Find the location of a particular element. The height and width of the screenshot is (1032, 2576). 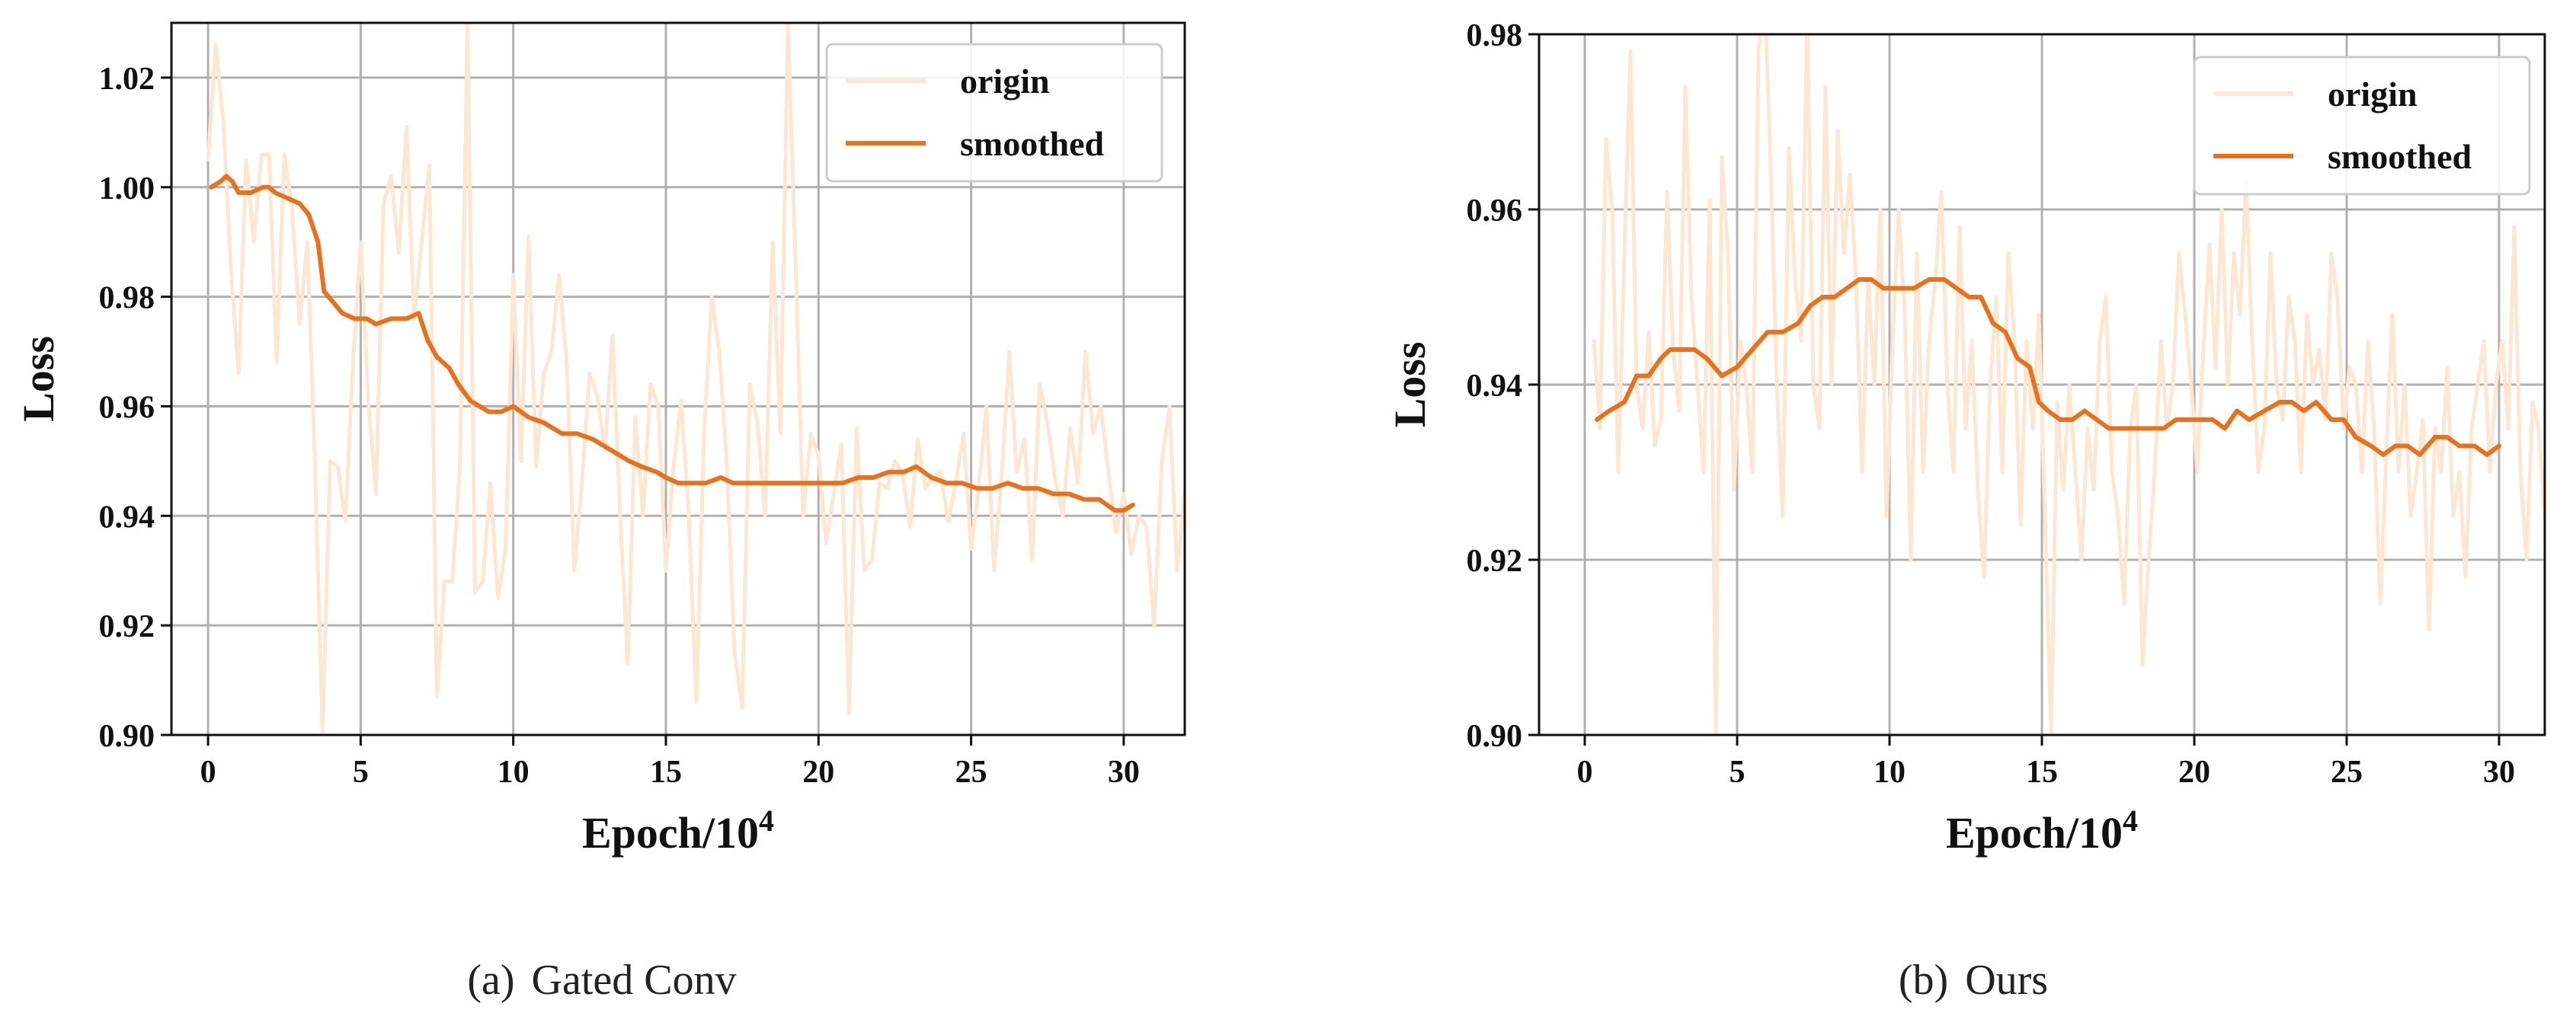

y-tick-label: 1.00 is located at coordinates (127, 188).